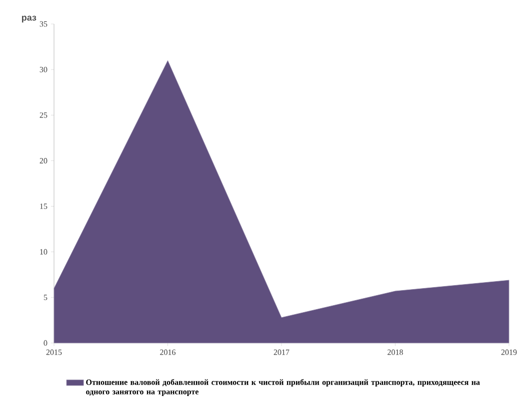 This screenshot has height=414, width=521. I want to click on x-tick-label: 2018, so click(395, 352).